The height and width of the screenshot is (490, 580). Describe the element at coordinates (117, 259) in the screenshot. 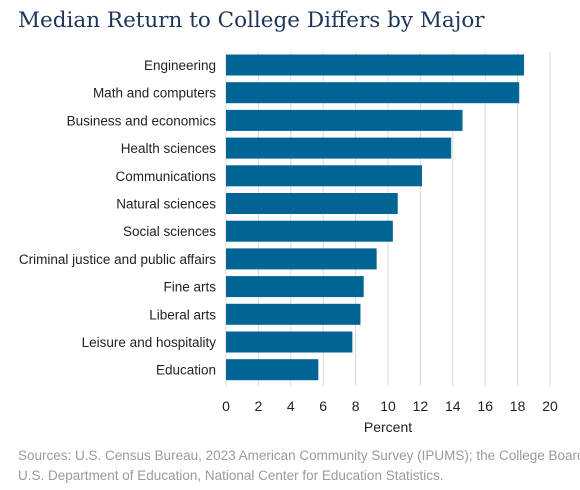

I see `category-label: Criminal justice and public affairs` at that location.